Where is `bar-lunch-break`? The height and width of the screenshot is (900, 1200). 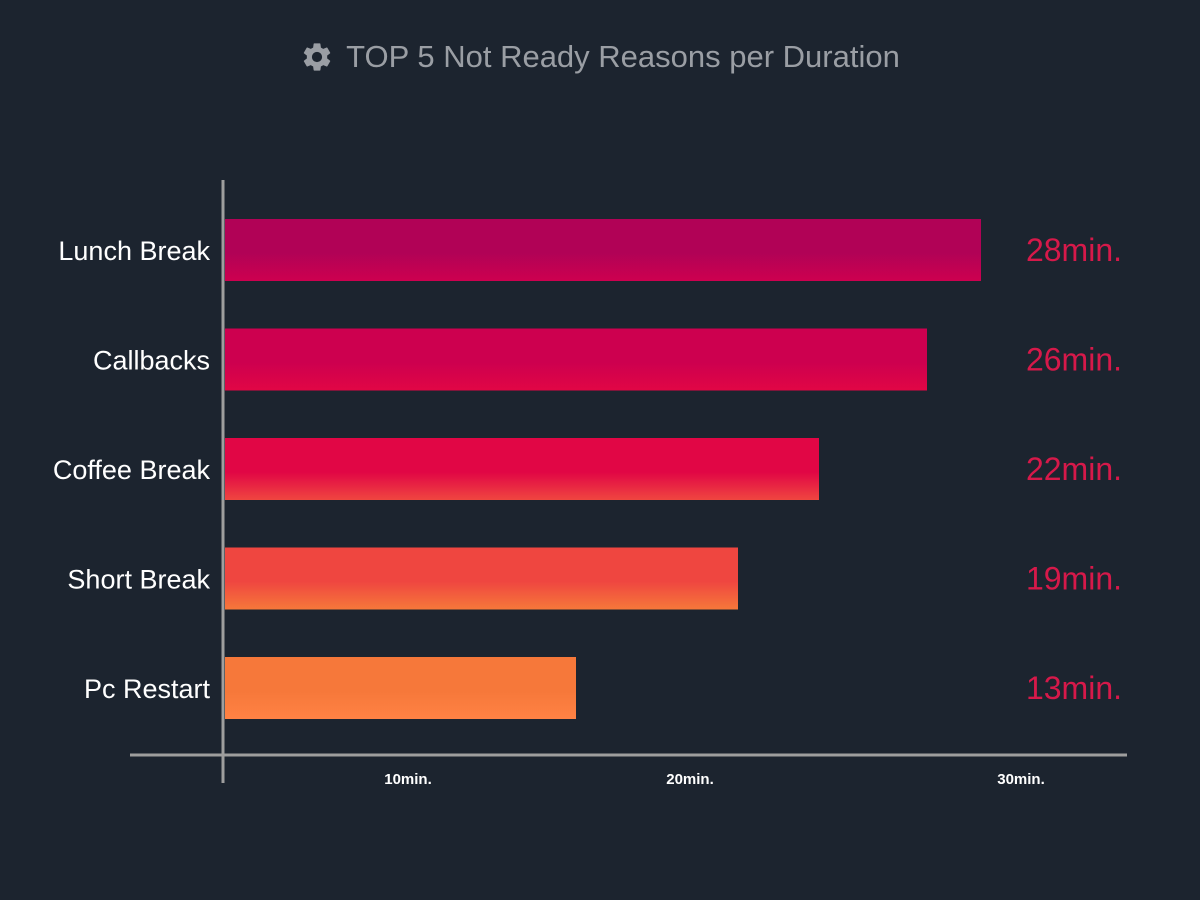
bar-lunch-break is located at coordinates (603, 250).